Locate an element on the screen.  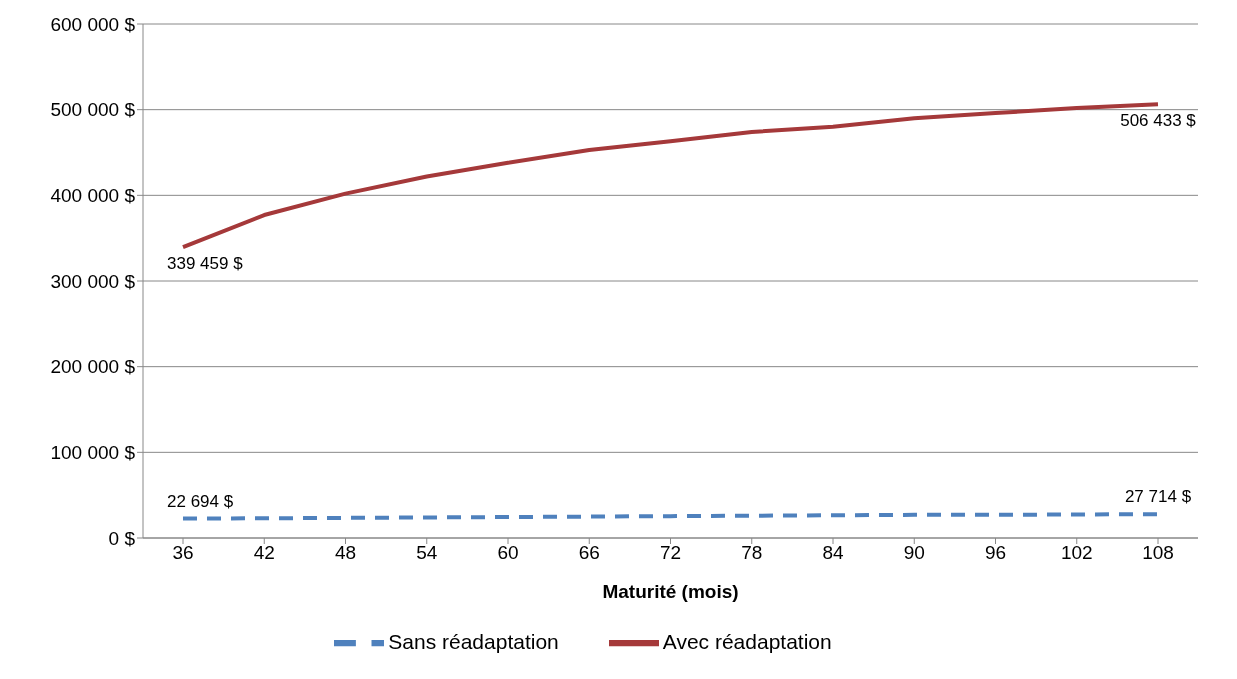
x-tick-label: 78 is located at coordinates (752, 553).